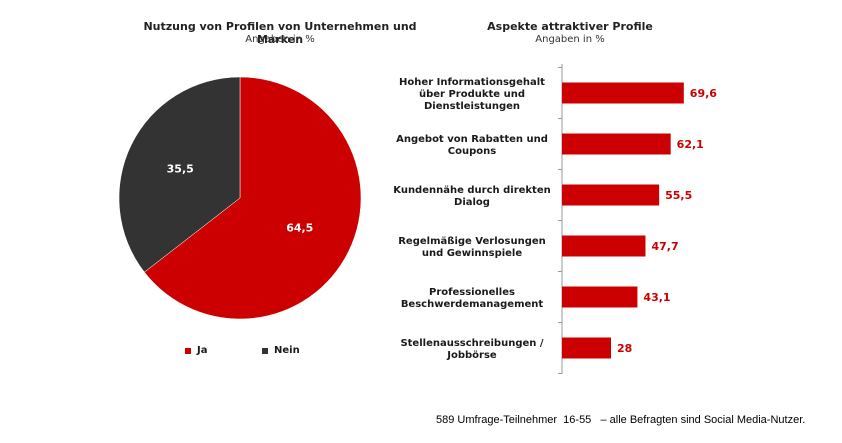 The width and height of the screenshot is (842, 443). I want to click on bar-value-label-1: 62,1, so click(690, 144).